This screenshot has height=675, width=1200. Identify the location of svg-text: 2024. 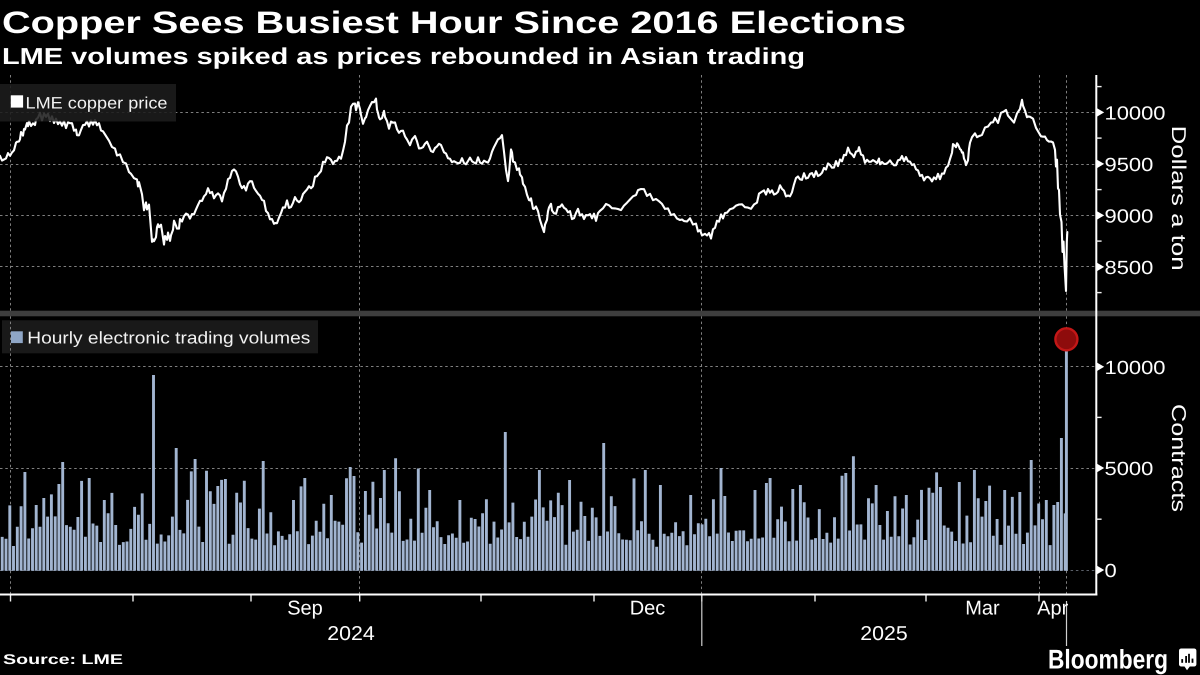
(351, 634).